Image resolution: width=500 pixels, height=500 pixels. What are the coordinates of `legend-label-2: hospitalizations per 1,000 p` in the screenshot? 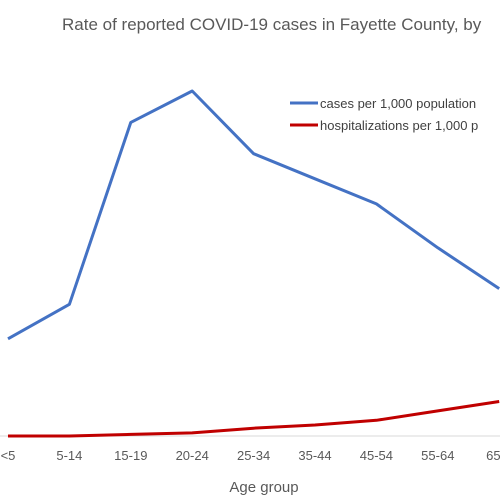 It's located at (399, 125).